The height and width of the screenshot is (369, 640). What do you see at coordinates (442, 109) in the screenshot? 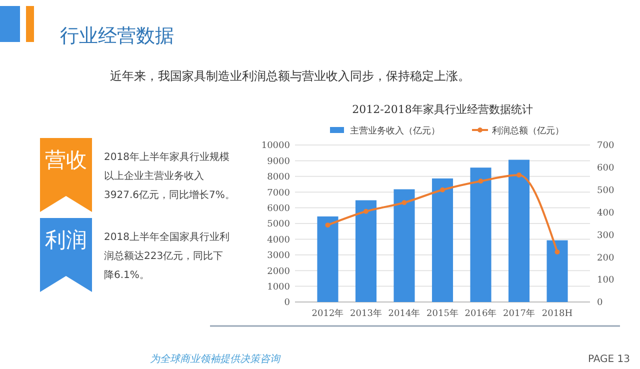
I see `chart-title: 2012-2018年家具行业经营数据统计` at bounding box center [442, 109].